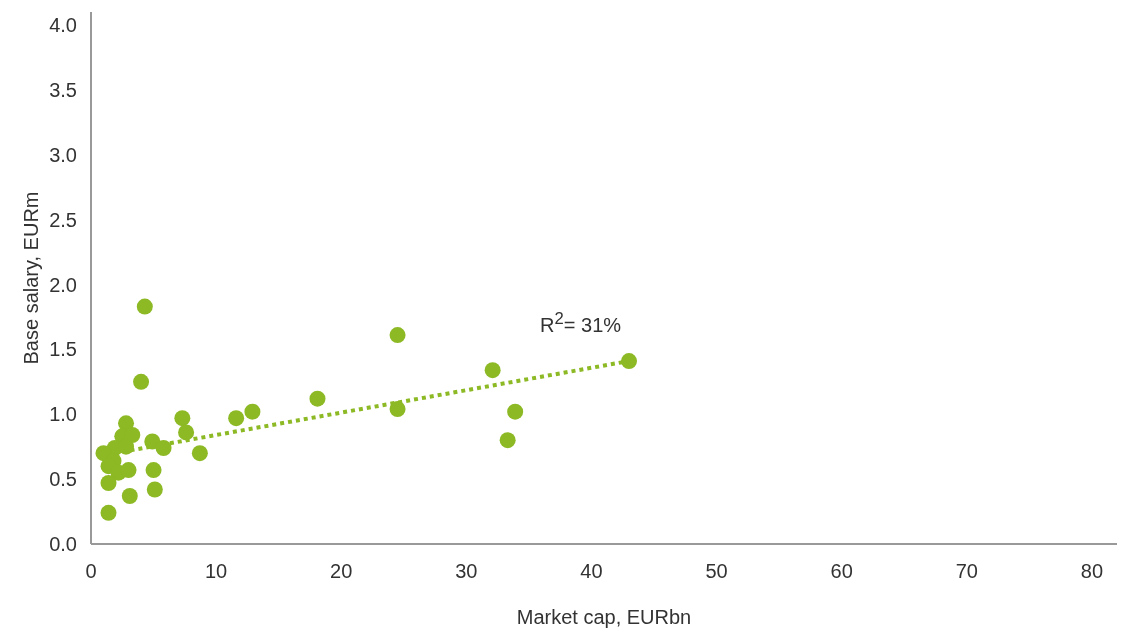 This screenshot has width=1125, height=640. What do you see at coordinates (63, 479) in the screenshot?
I see `y-tick-label: 0.5` at bounding box center [63, 479].